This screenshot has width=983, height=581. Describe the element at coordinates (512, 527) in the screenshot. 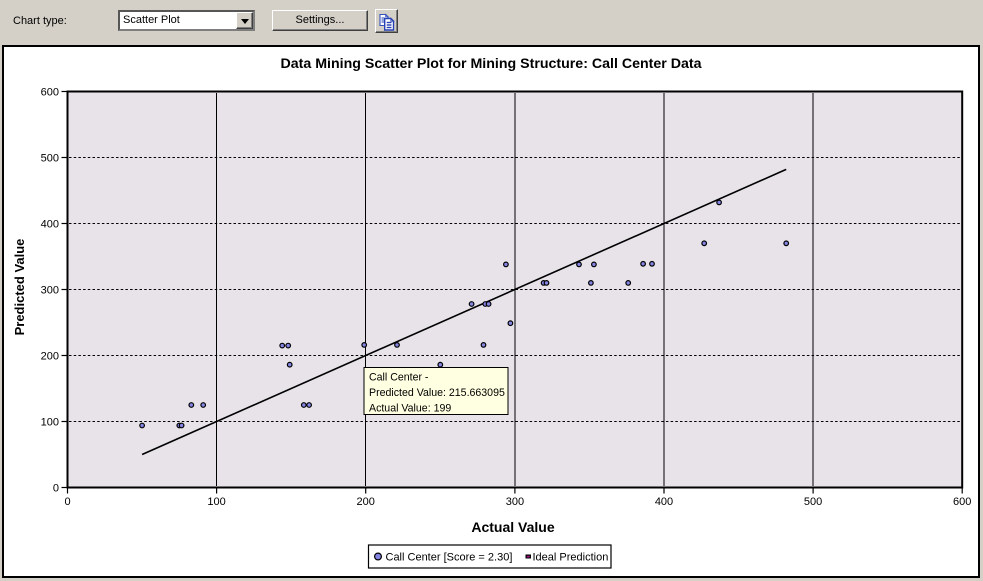

I see `svg-text: Actual Value` at that location.